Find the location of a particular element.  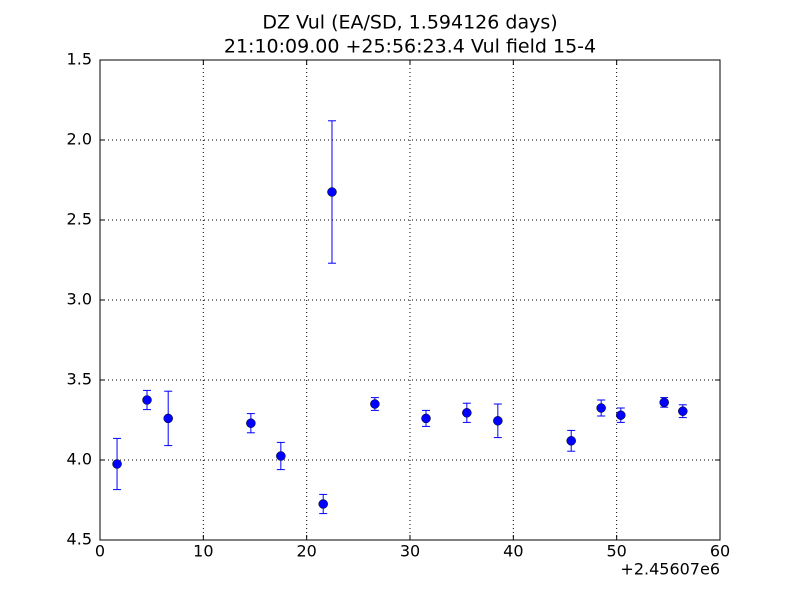

y-tick-label: 2.5 is located at coordinates (79, 219).